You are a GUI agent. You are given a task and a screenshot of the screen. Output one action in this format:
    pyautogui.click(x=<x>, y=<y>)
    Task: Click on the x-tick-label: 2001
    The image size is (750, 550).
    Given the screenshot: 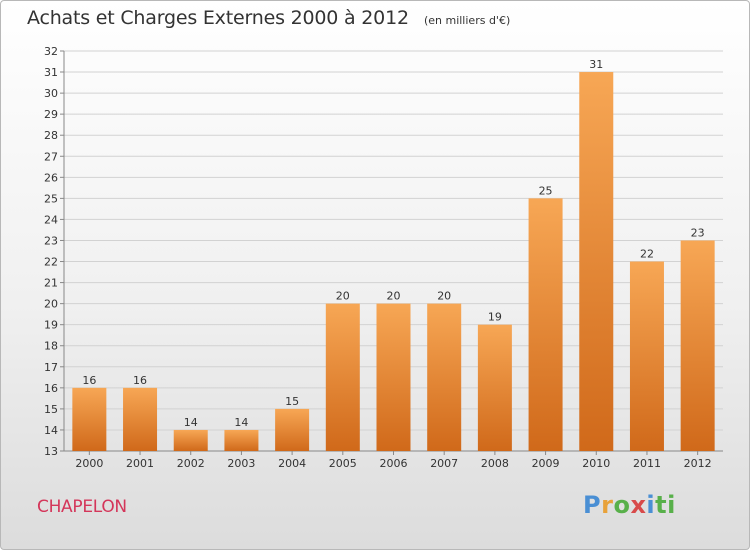 What is the action you would take?
    pyautogui.click(x=140, y=463)
    